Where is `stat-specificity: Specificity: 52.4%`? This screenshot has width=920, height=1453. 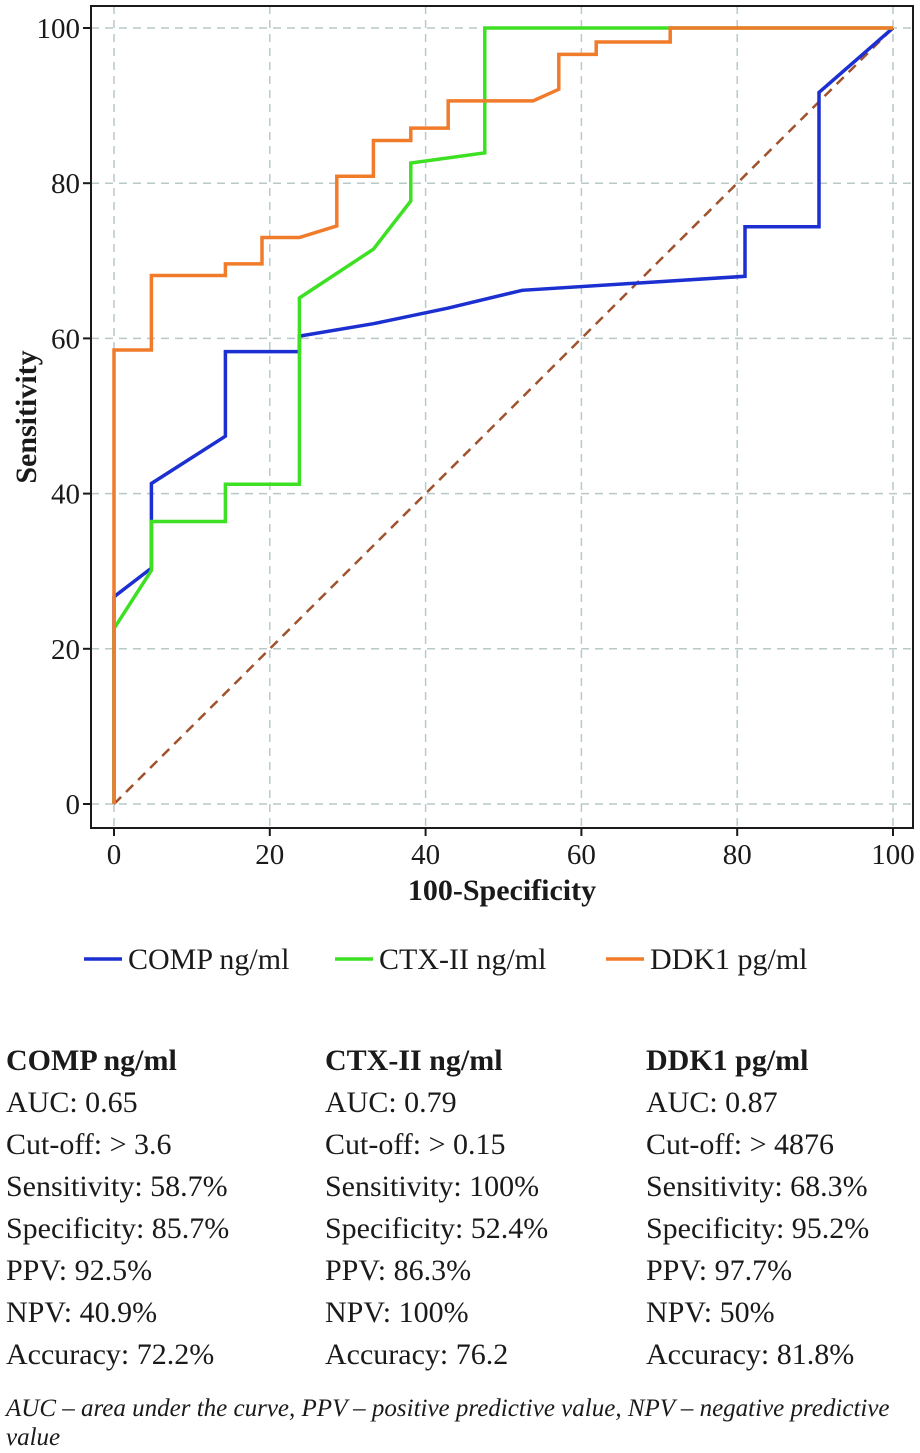
stat-specificity: Specificity: 52.4% is located at coordinates (437, 1228).